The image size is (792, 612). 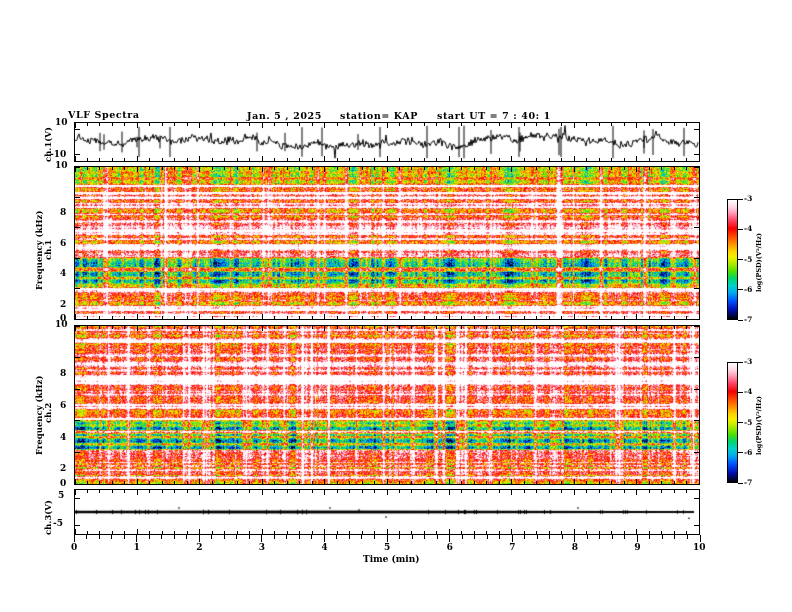 What do you see at coordinates (63, 374) in the screenshot?
I see `ch2-spec-ytick-8: 8` at bounding box center [63, 374].